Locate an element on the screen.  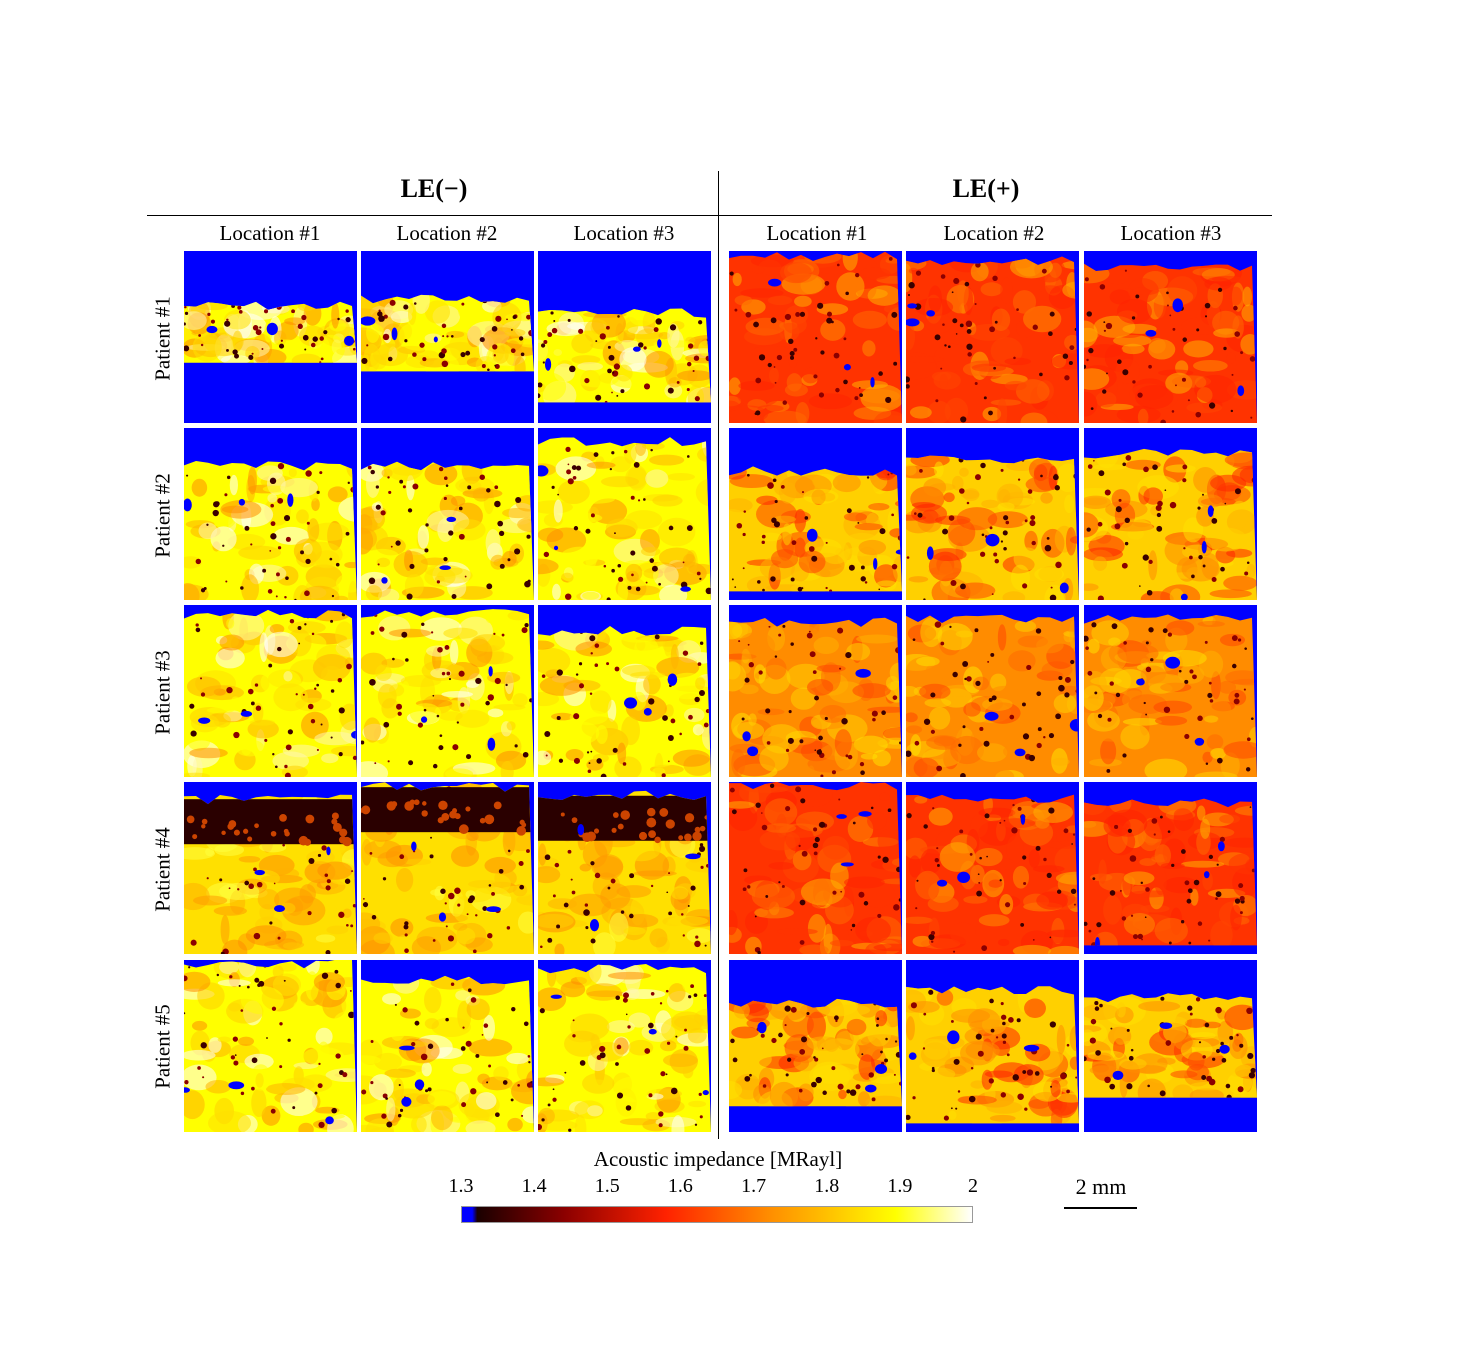
colorbar-tick-label: 1.5 is located at coordinates (607, 1186).